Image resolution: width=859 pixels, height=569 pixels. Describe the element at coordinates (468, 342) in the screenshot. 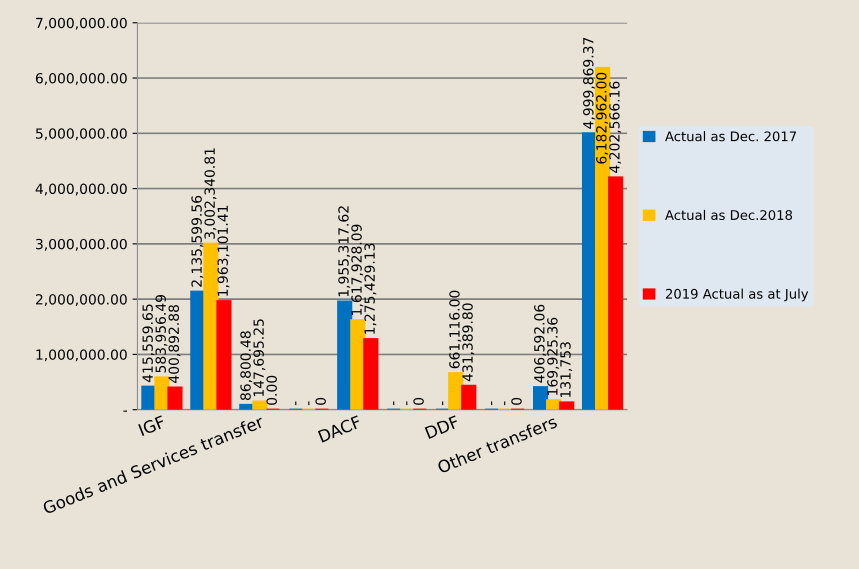

I see `data-label: 431,389.80` at that location.